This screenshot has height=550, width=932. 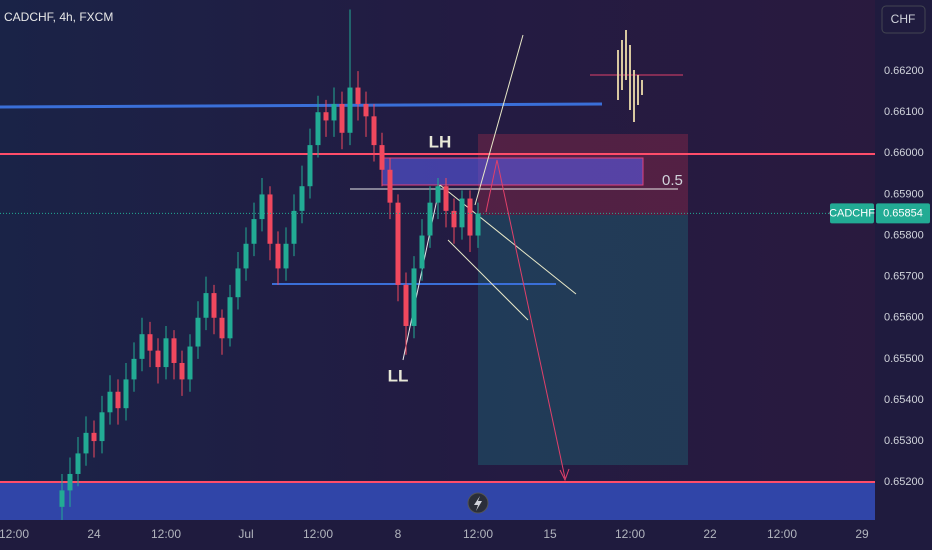 I want to click on y-tick-label: 0.65700, so click(x=904, y=277).